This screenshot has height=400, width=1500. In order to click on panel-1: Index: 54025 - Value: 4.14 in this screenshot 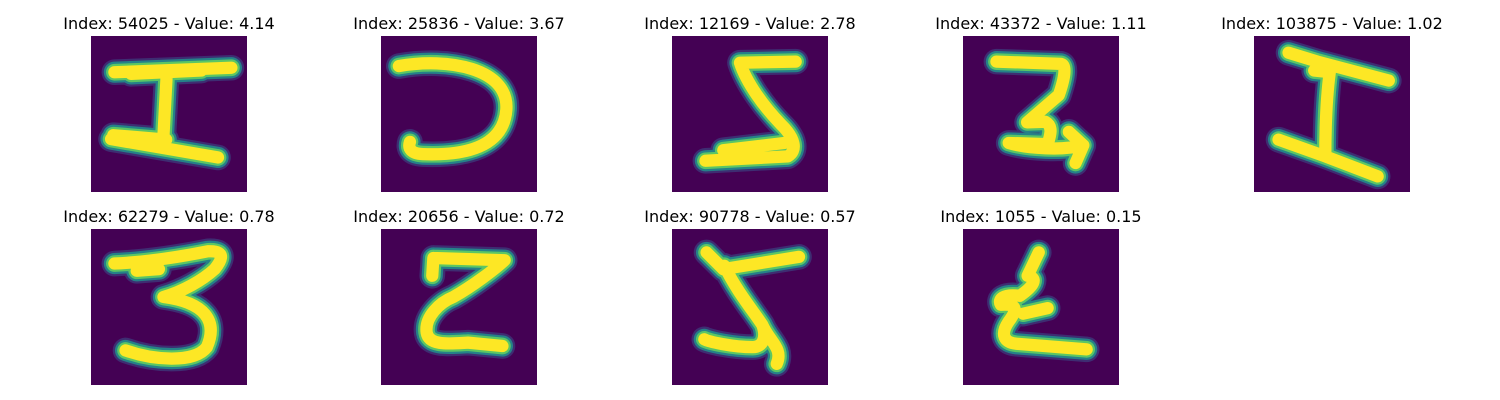, I will do `click(169, 103)`.